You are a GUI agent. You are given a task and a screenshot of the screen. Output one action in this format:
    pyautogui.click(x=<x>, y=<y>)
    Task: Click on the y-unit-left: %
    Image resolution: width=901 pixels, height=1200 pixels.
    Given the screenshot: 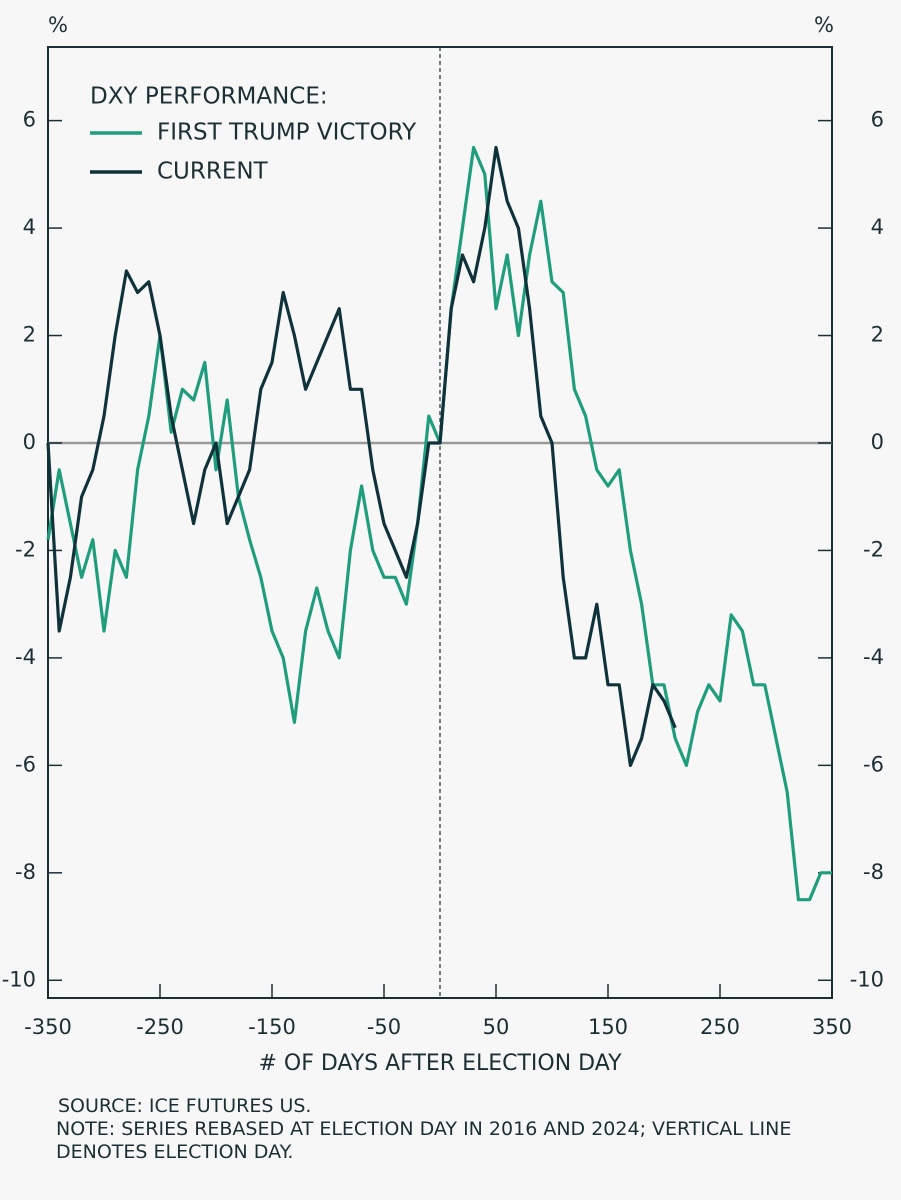 What is the action you would take?
    pyautogui.click(x=58, y=25)
    